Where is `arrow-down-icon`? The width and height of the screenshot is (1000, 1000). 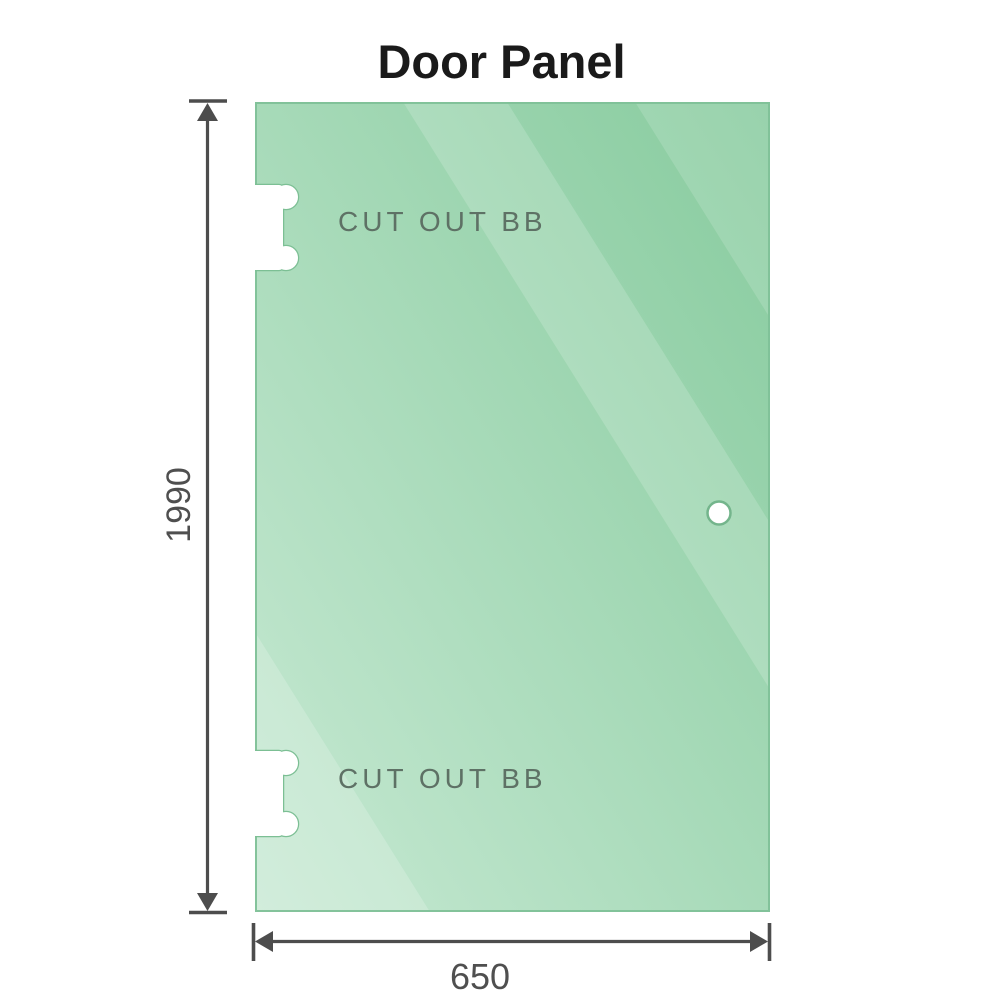
arrow-down-icon is located at coordinates (207, 902).